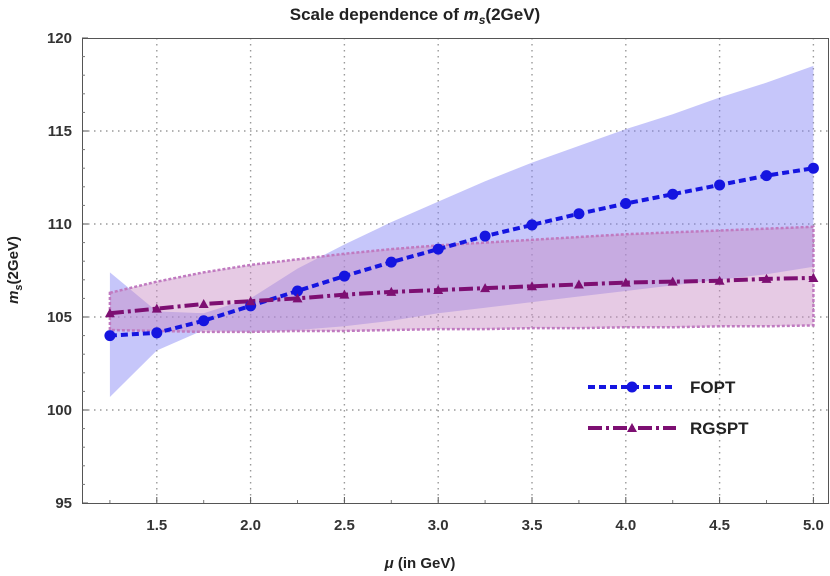 The image size is (830, 576). Describe the element at coordinates (719, 525) in the screenshot. I see `x-tick-label-6: 4.5` at that location.